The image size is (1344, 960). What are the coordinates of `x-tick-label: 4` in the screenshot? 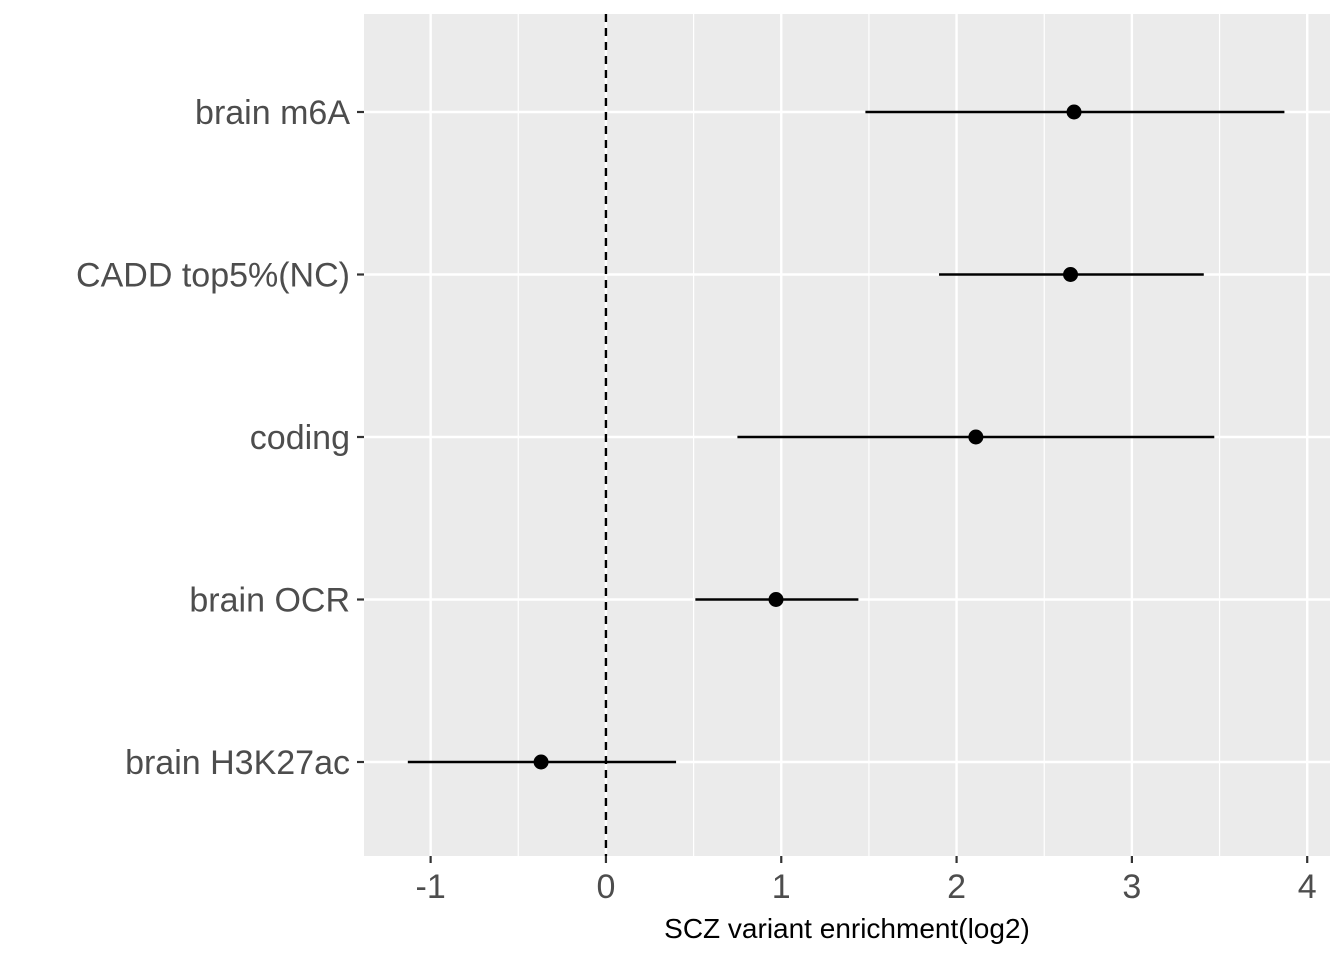 It's located at (1307, 887).